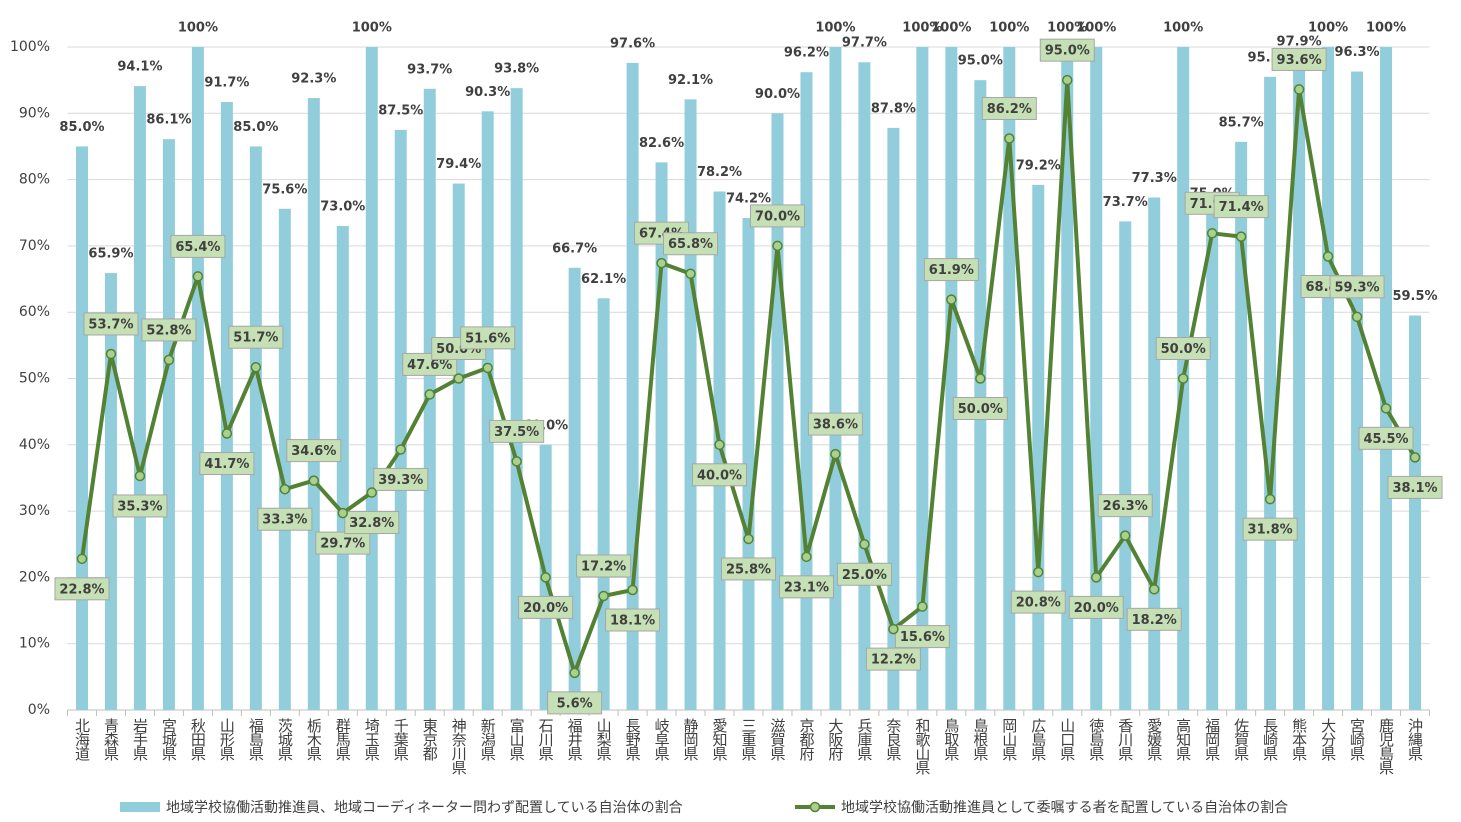 The width and height of the screenshot is (1461, 822). I want to click on x-tick-label: 石川県, so click(546, 739).